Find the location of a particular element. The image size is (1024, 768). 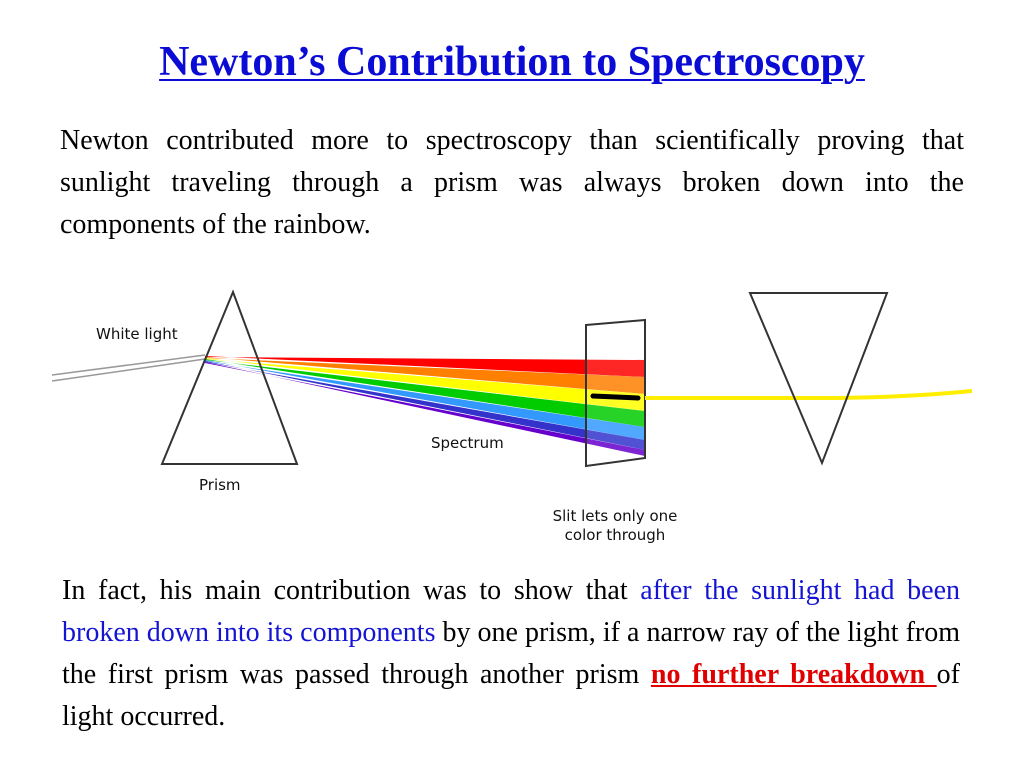

spectrum-band-orange is located at coordinates (425, 375).